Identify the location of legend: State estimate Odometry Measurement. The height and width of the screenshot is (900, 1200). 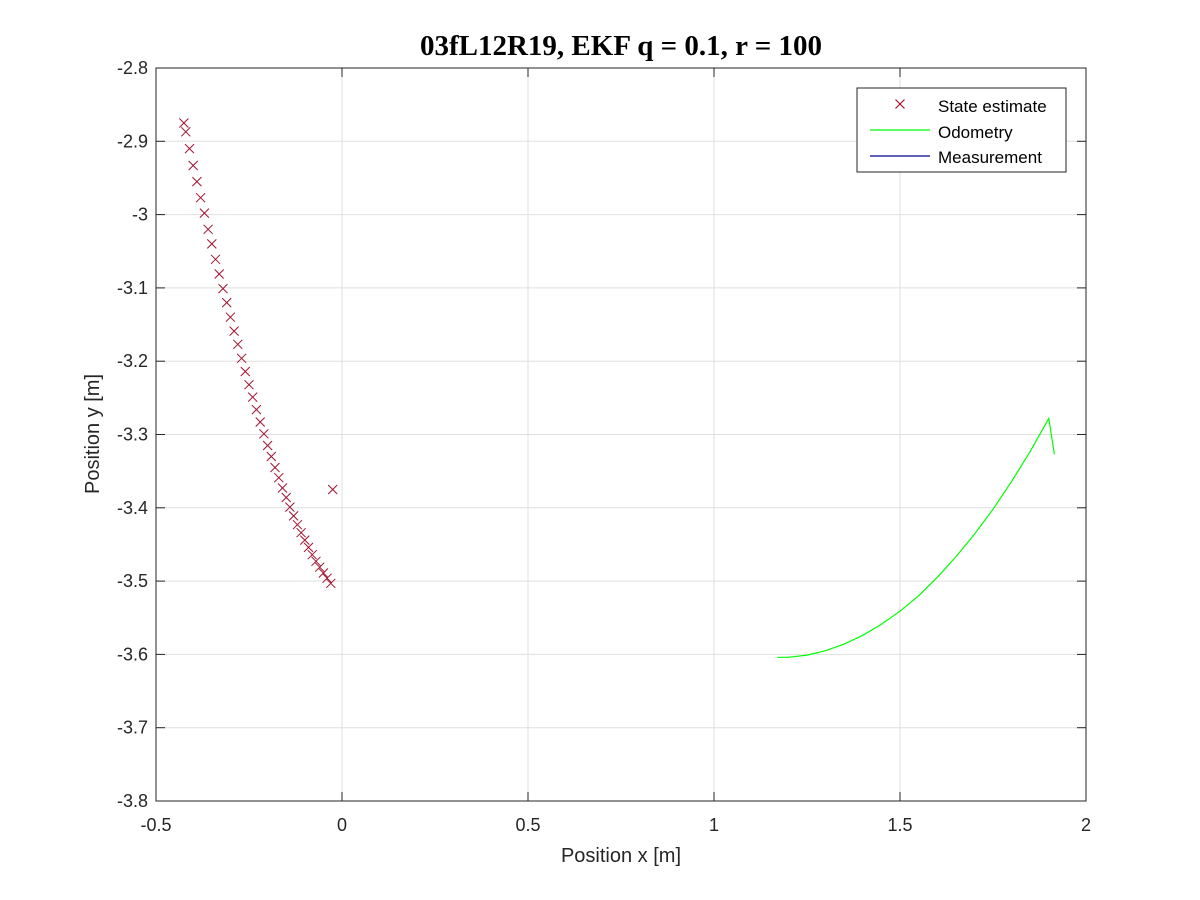
(961, 130).